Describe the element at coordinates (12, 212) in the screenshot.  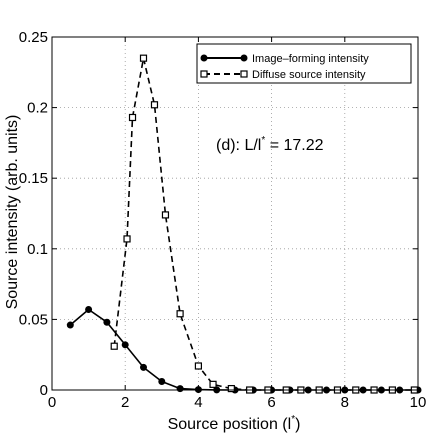
I see `y-axis-label: Source intensity (arb. units)` at that location.